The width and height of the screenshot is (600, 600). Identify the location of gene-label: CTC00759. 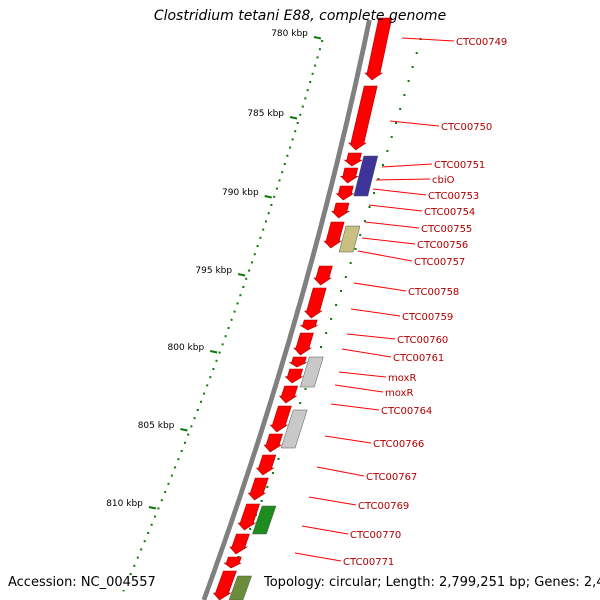
(427, 317).